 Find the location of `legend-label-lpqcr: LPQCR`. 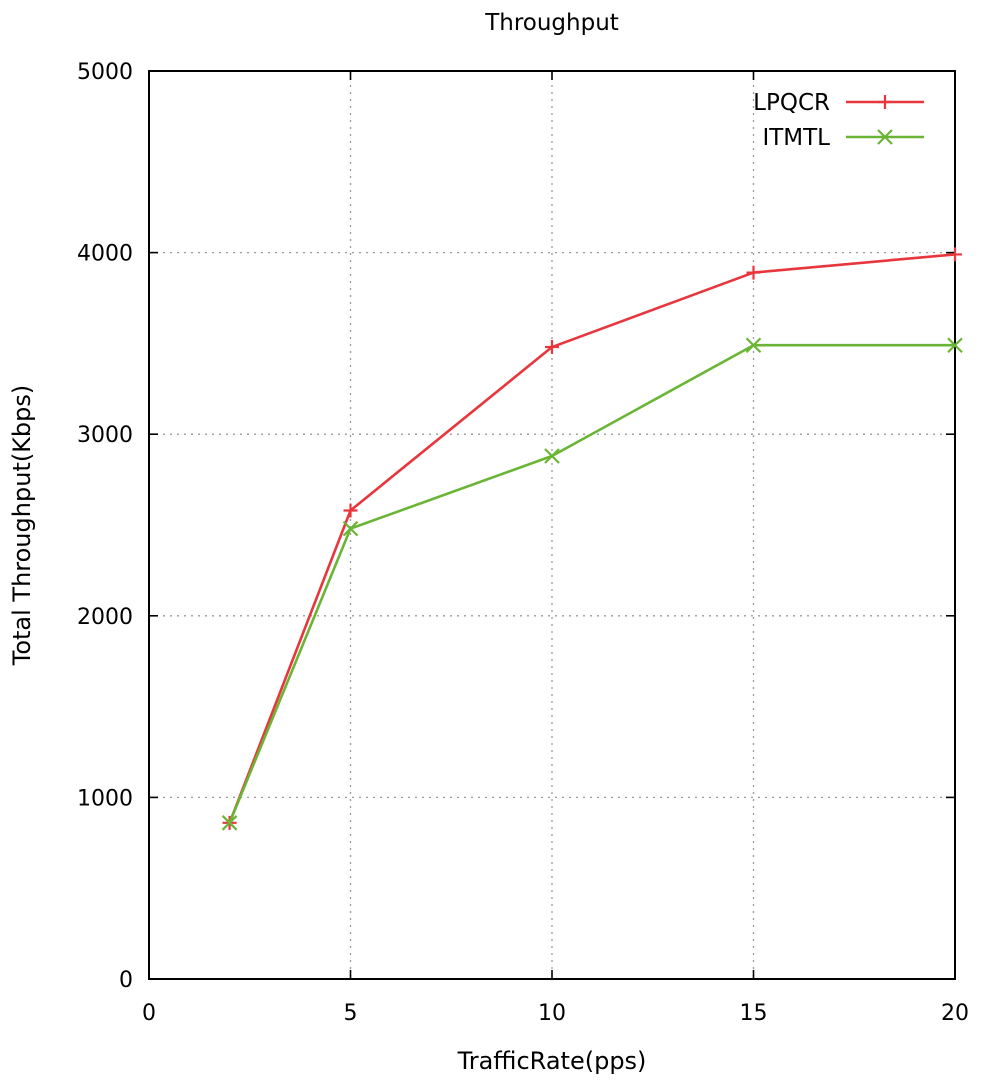

legend-label-lpqcr: LPQCR is located at coordinates (791, 103).